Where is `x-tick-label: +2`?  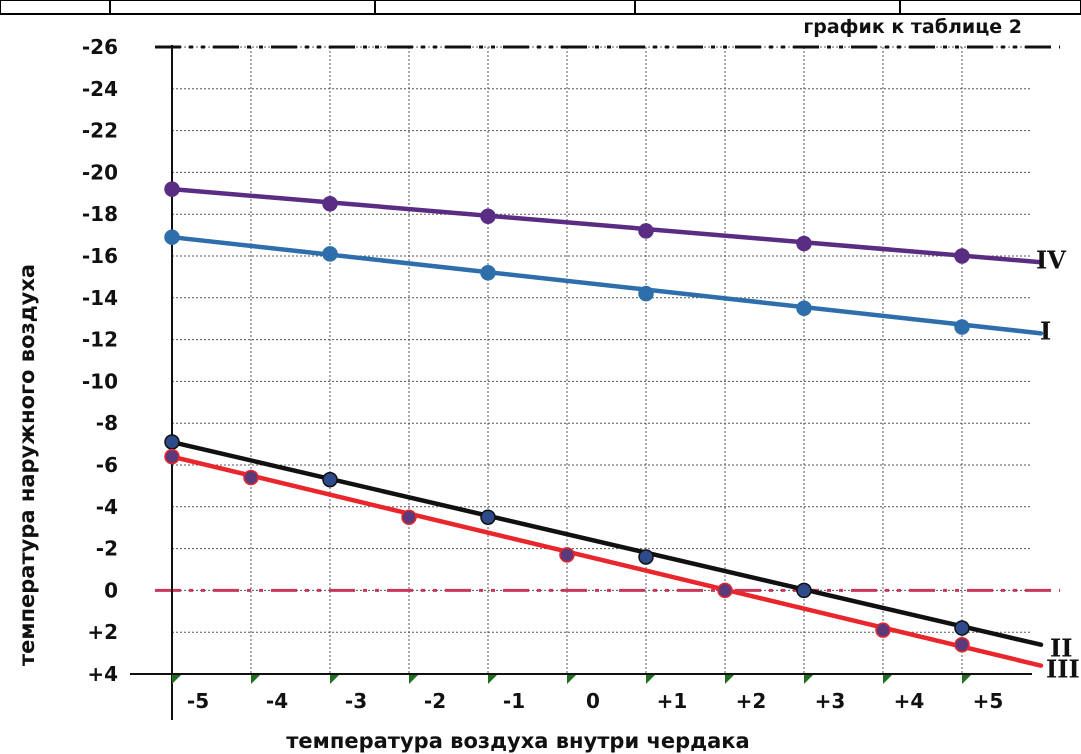
x-tick-label: +2 is located at coordinates (751, 701).